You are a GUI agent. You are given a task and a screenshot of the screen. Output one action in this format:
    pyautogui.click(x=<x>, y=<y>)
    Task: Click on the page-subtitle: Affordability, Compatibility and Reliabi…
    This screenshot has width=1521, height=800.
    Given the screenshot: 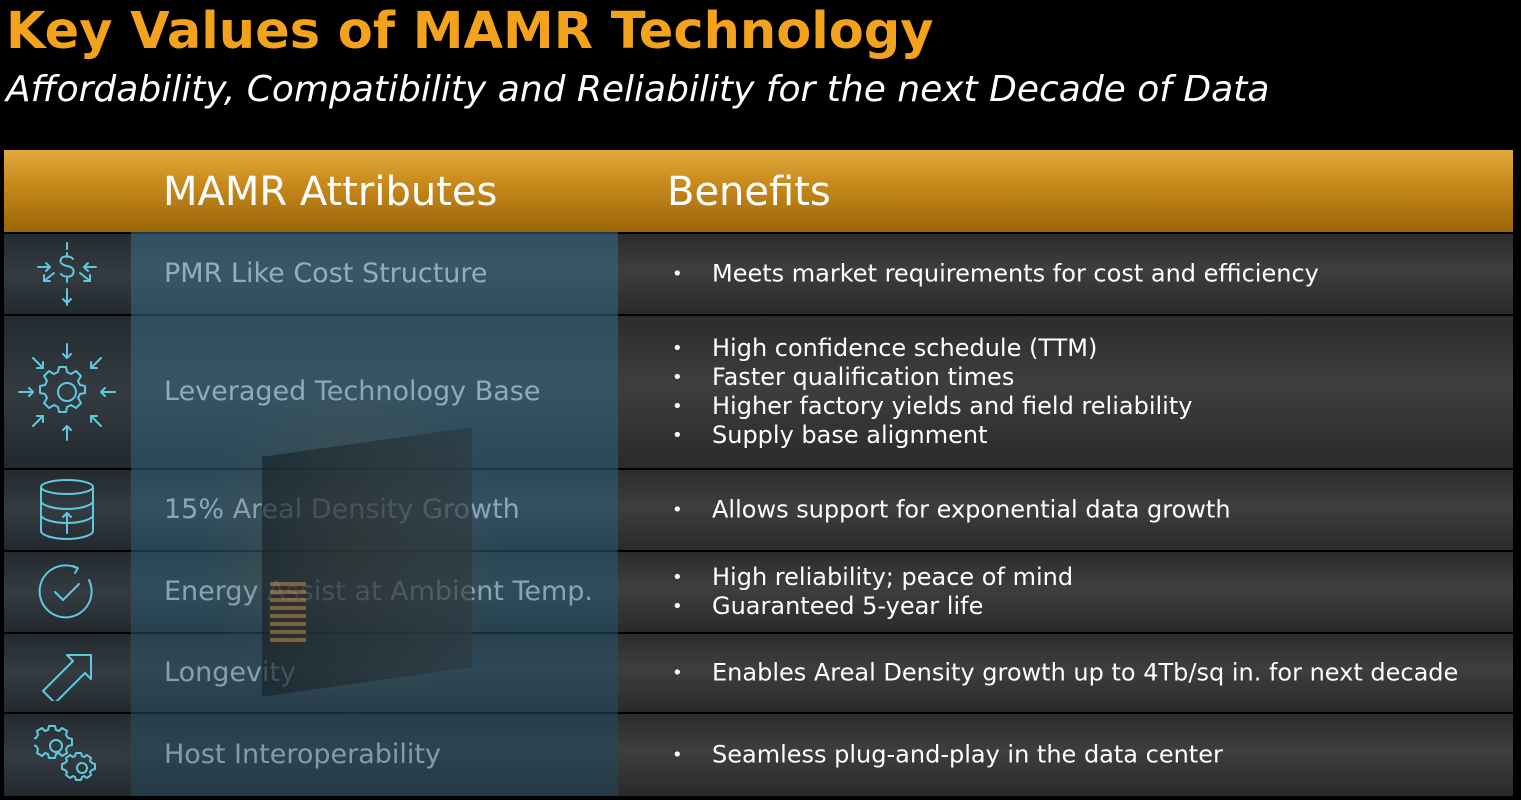 What is the action you would take?
    pyautogui.click(x=638, y=89)
    